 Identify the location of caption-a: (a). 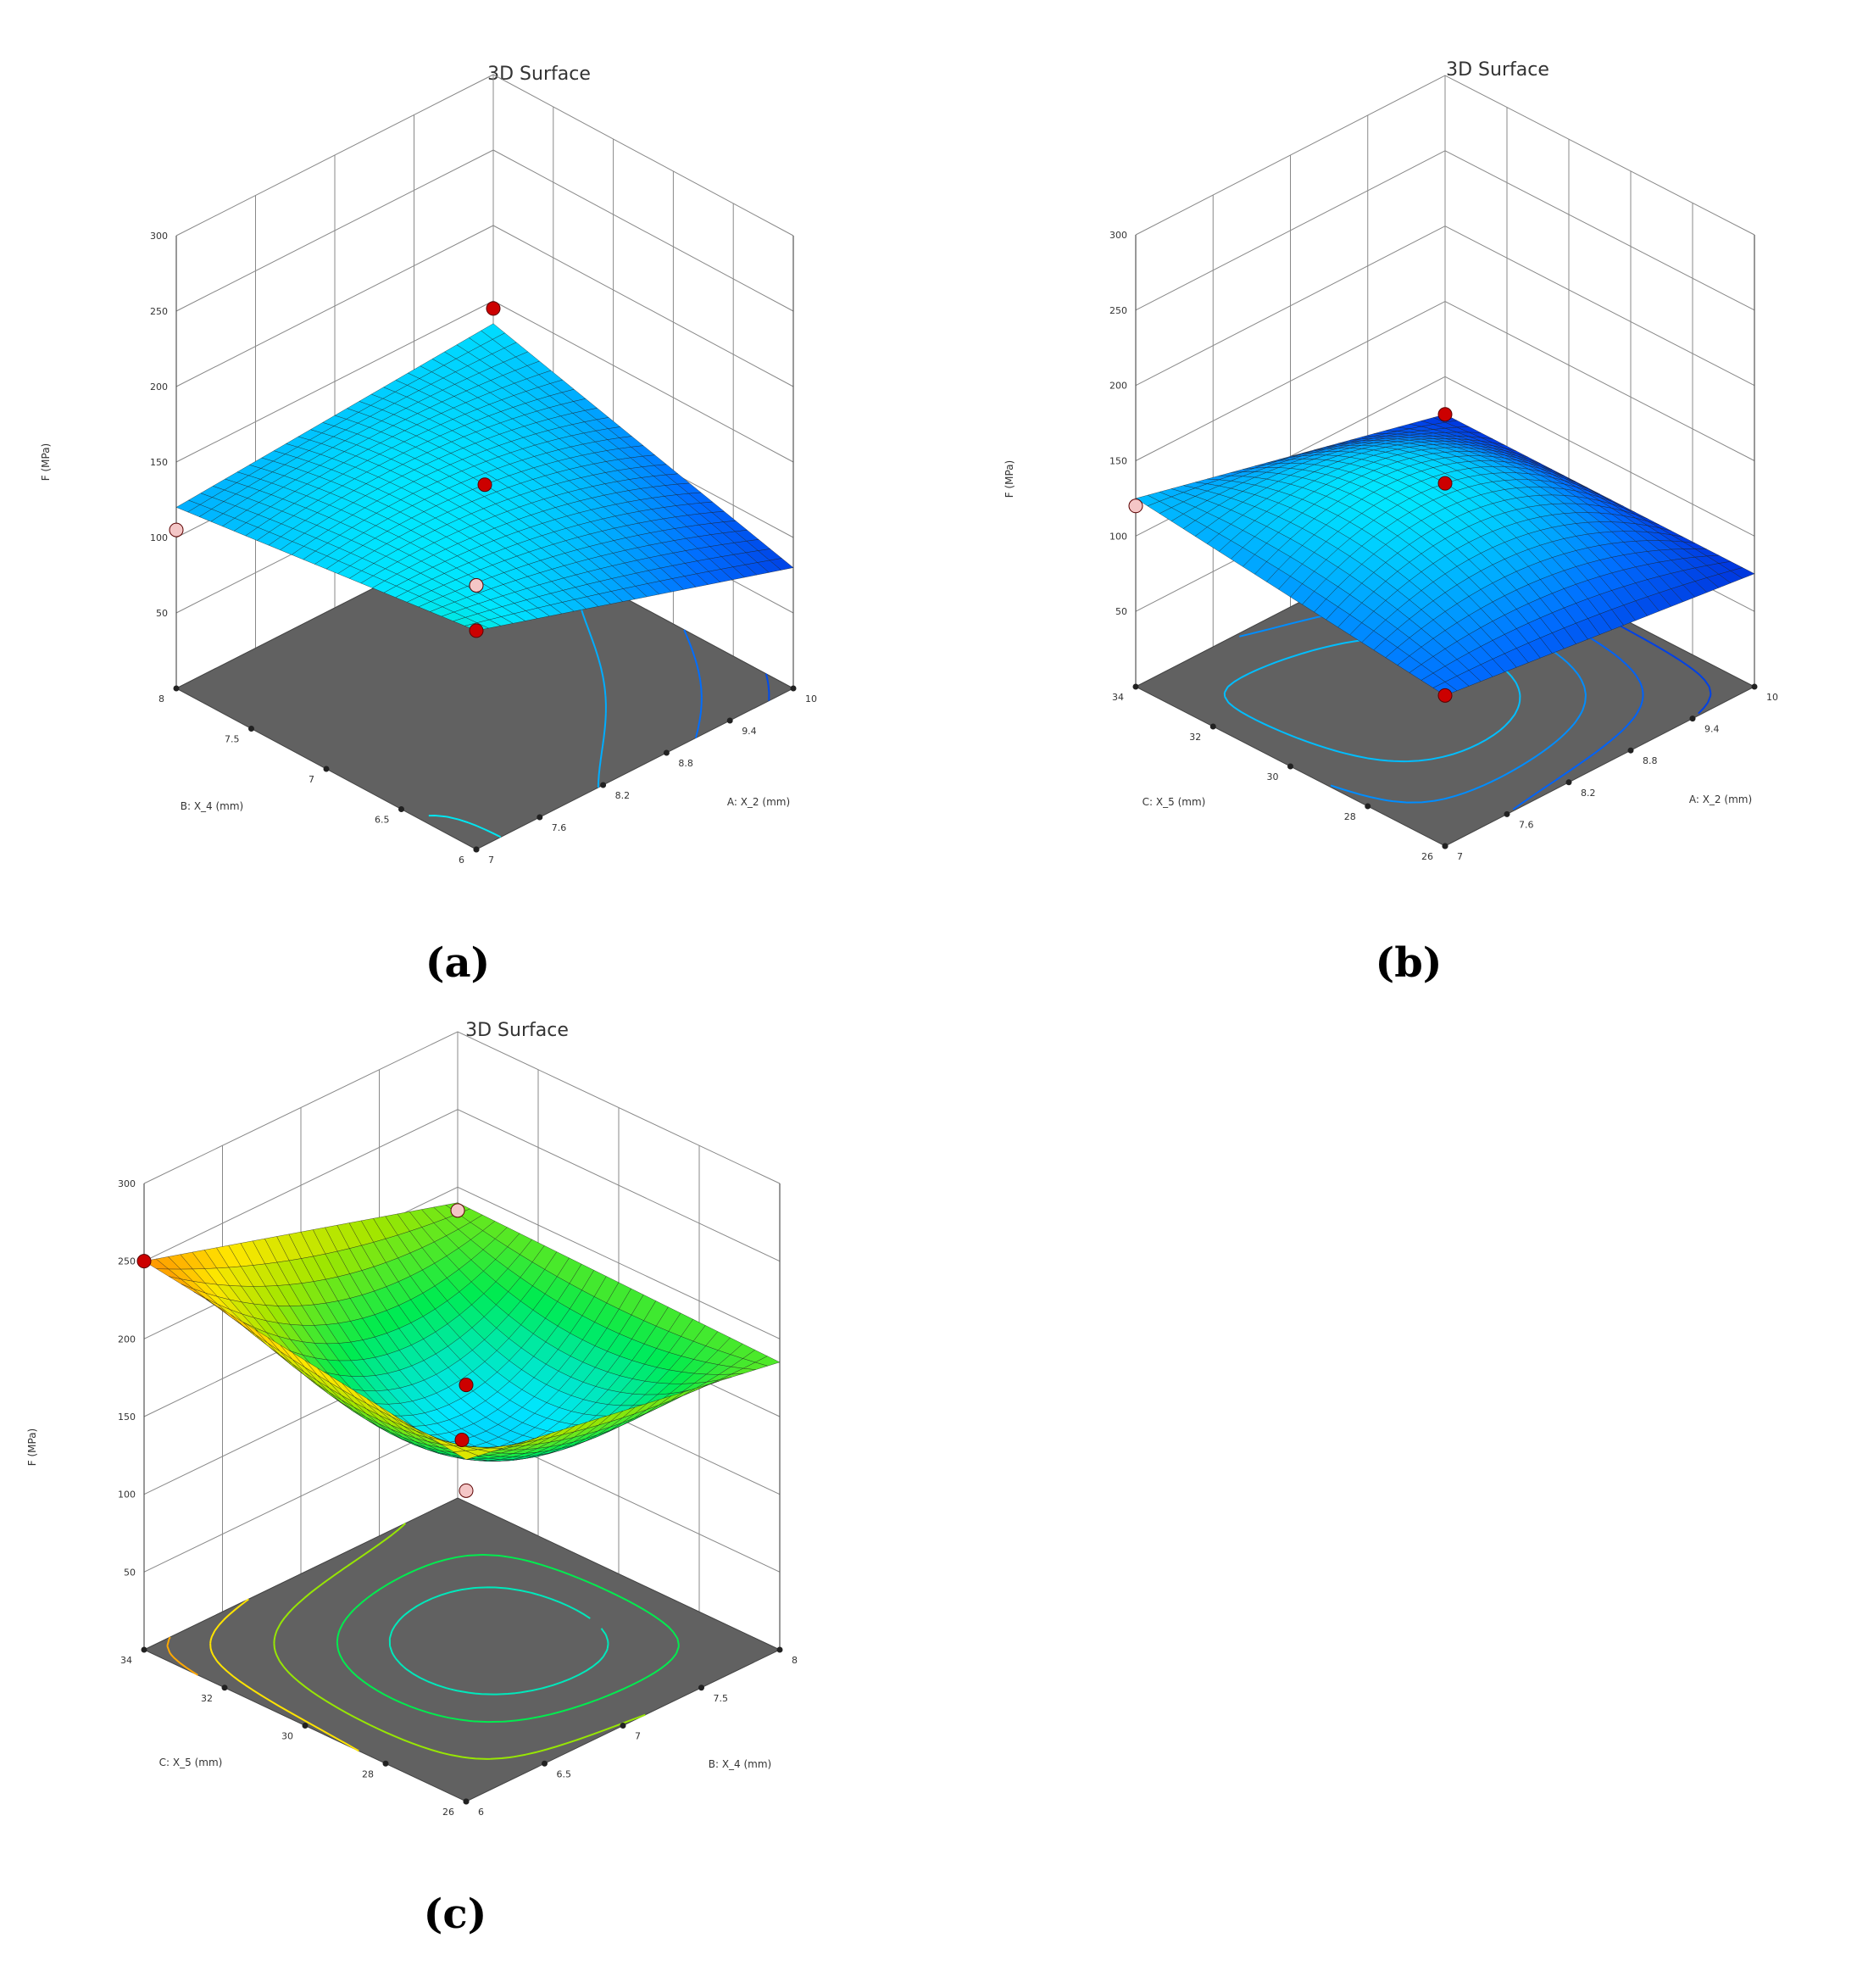
(458, 963).